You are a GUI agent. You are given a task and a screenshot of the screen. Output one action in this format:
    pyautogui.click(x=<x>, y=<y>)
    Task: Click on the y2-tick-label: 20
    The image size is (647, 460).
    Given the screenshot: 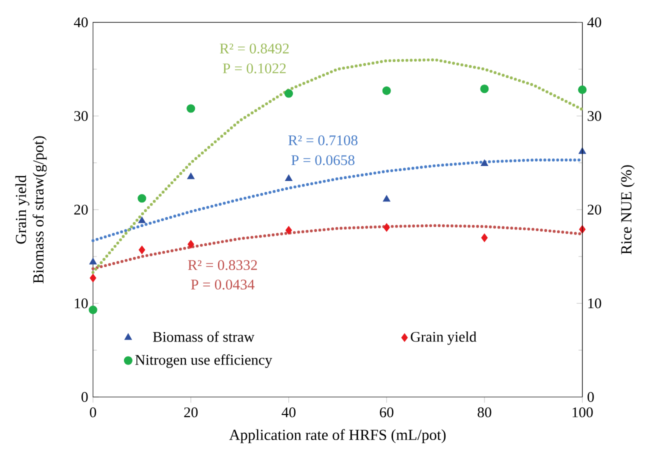 What is the action you would take?
    pyautogui.click(x=595, y=209)
    